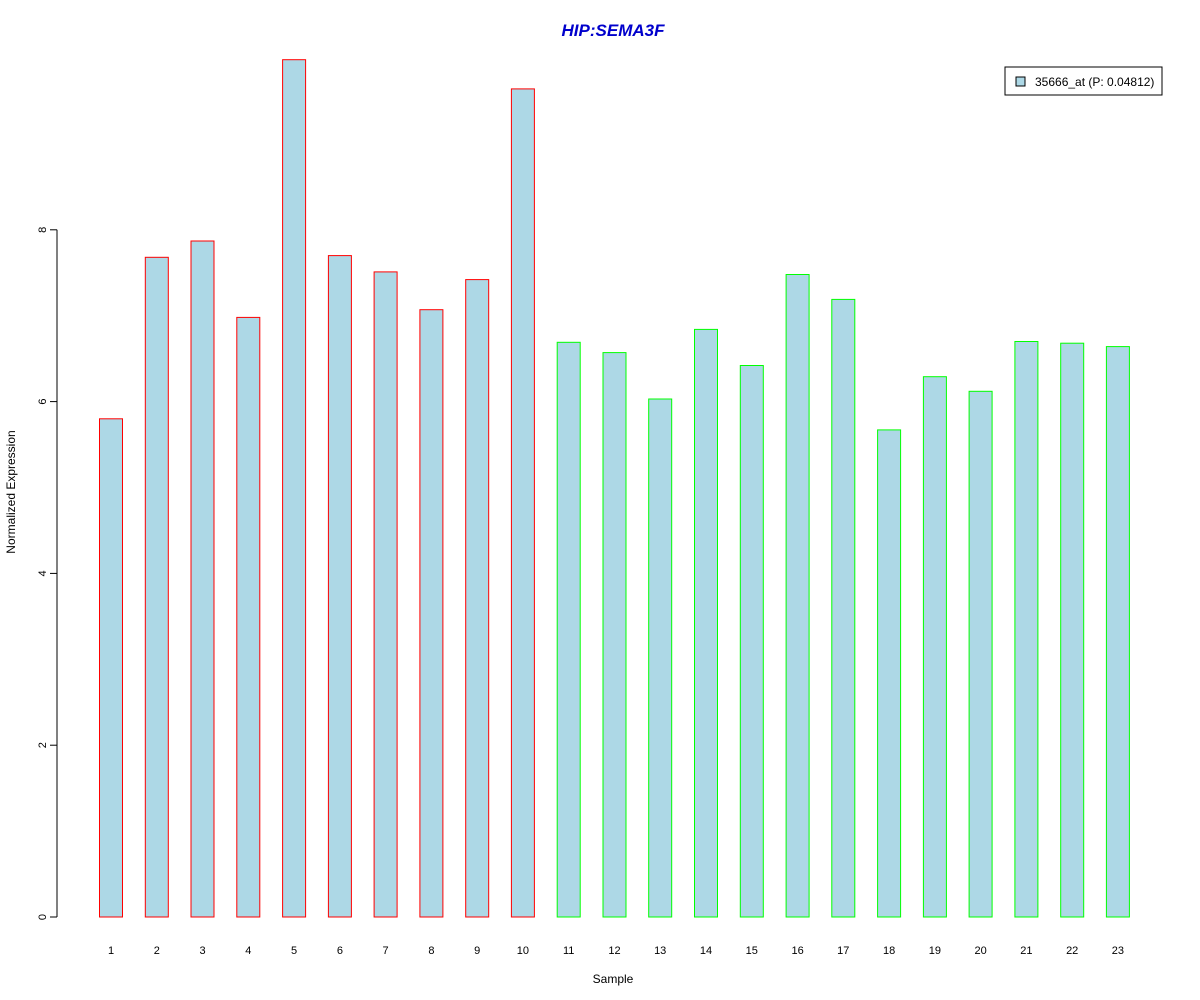  I want to click on x-tick-label: 21, so click(1026, 951).